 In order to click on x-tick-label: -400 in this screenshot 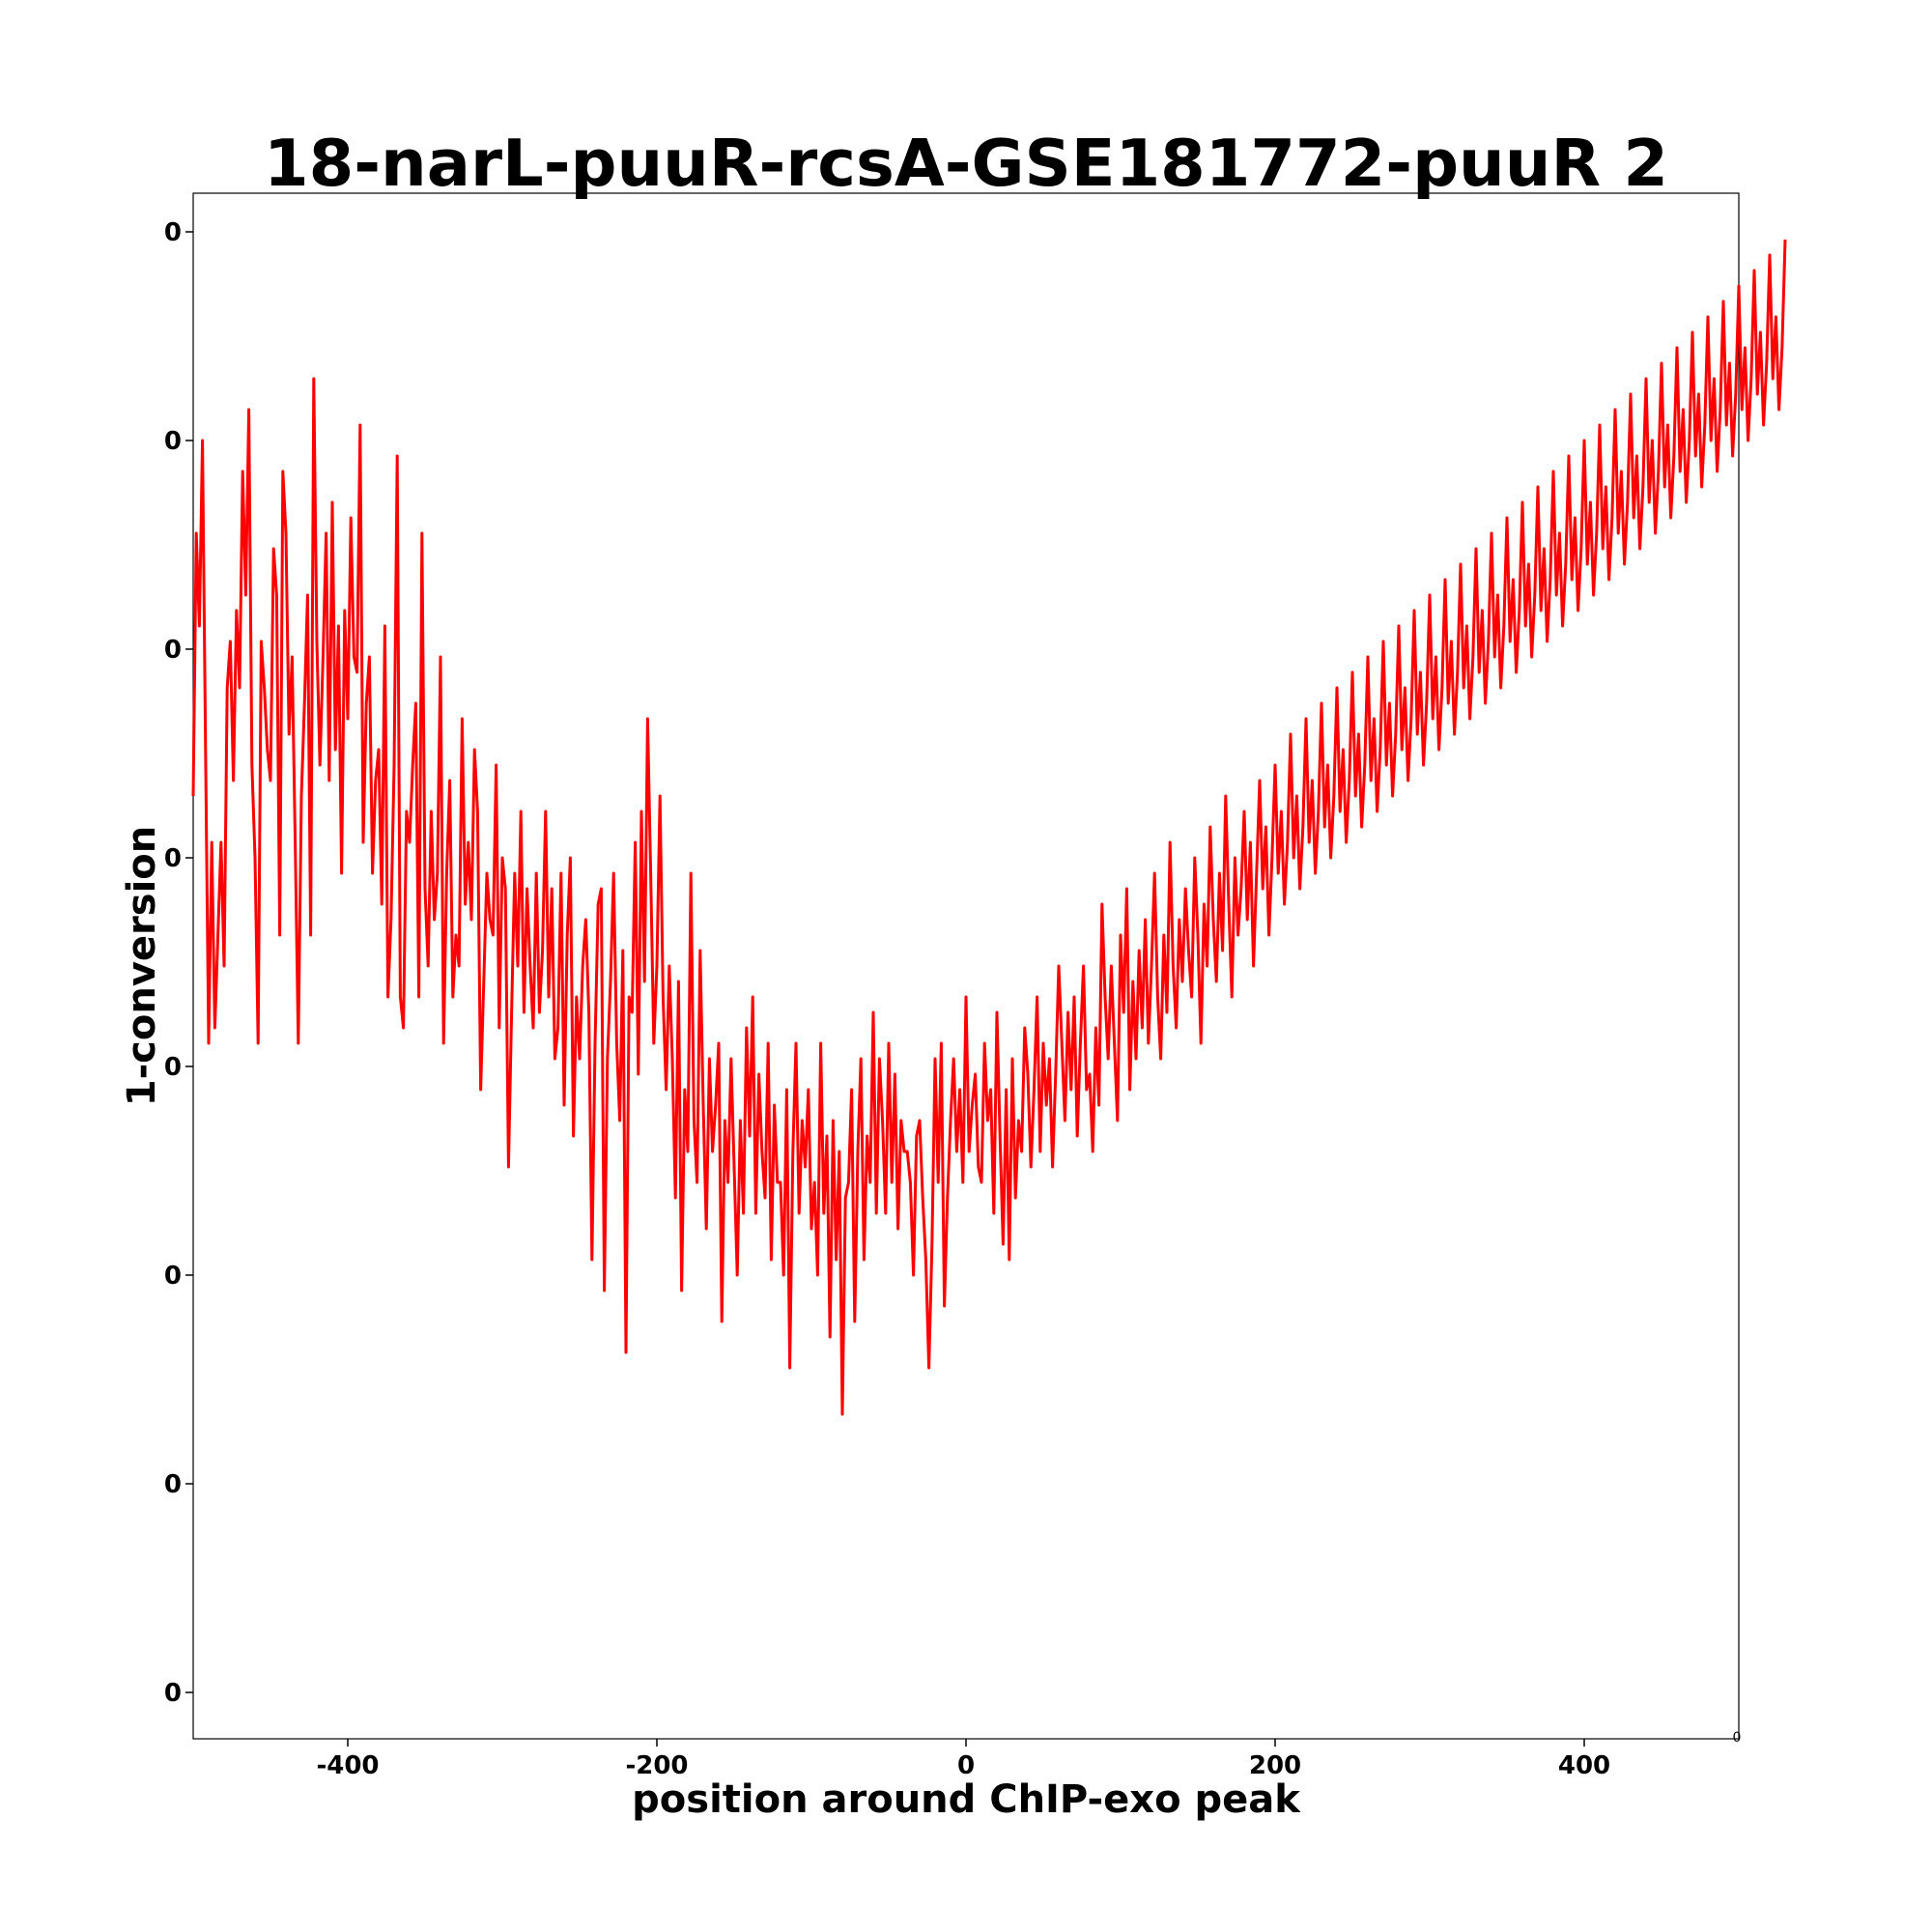, I will do `click(347, 1765)`.